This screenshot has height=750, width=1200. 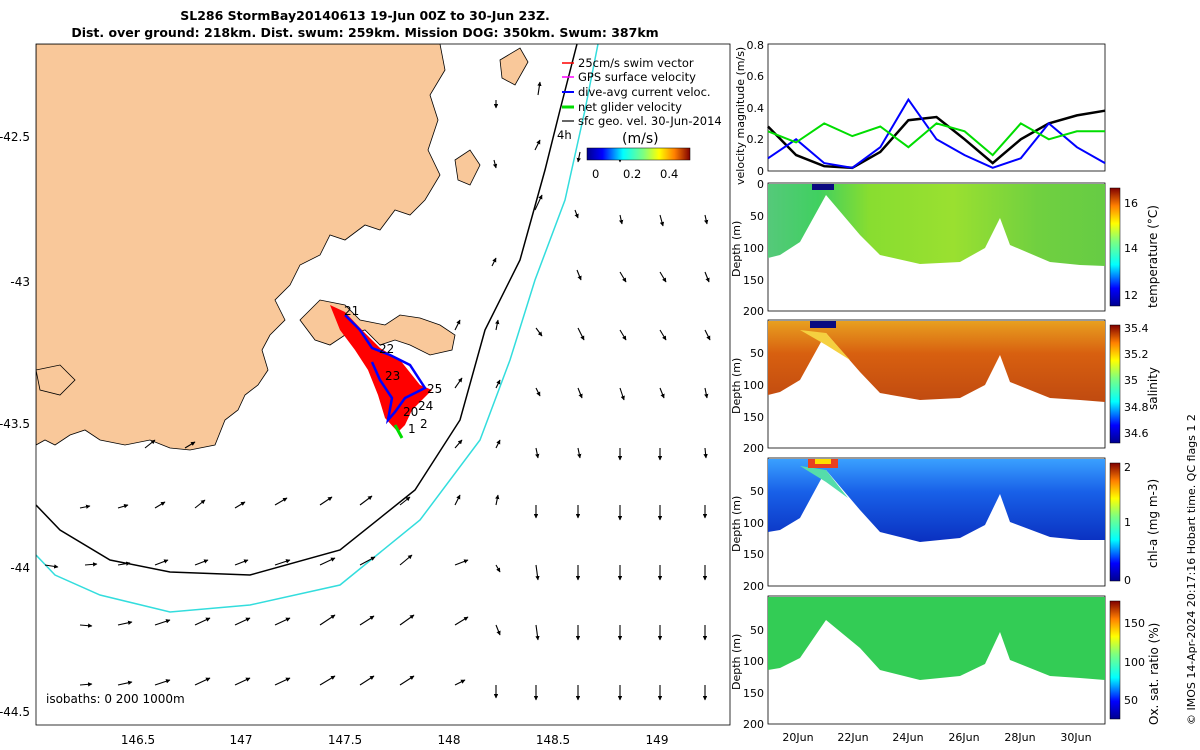 I want to click on cb-tick: 34.8, so click(x=1136, y=407).